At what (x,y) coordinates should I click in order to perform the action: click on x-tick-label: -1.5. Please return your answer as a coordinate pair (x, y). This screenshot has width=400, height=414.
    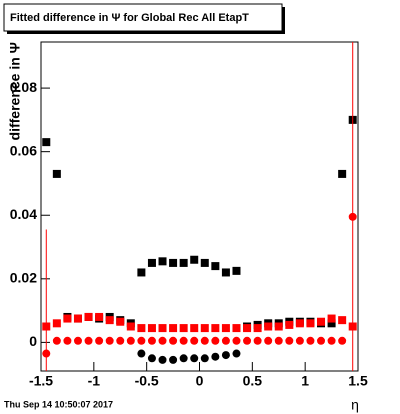
    Looking at the image, I should click on (41, 381).